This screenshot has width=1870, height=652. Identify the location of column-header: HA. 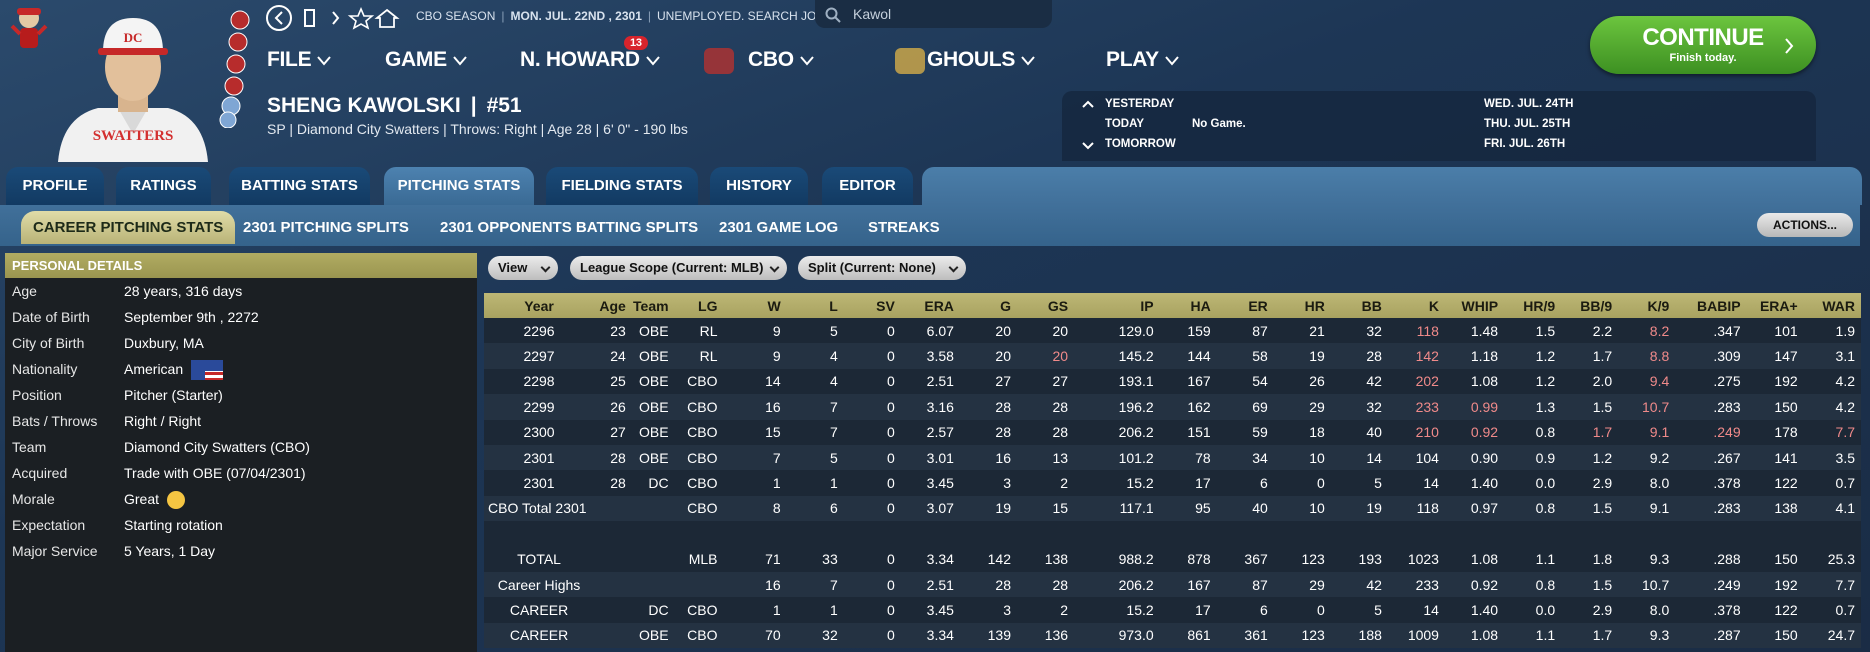
(1188, 305).